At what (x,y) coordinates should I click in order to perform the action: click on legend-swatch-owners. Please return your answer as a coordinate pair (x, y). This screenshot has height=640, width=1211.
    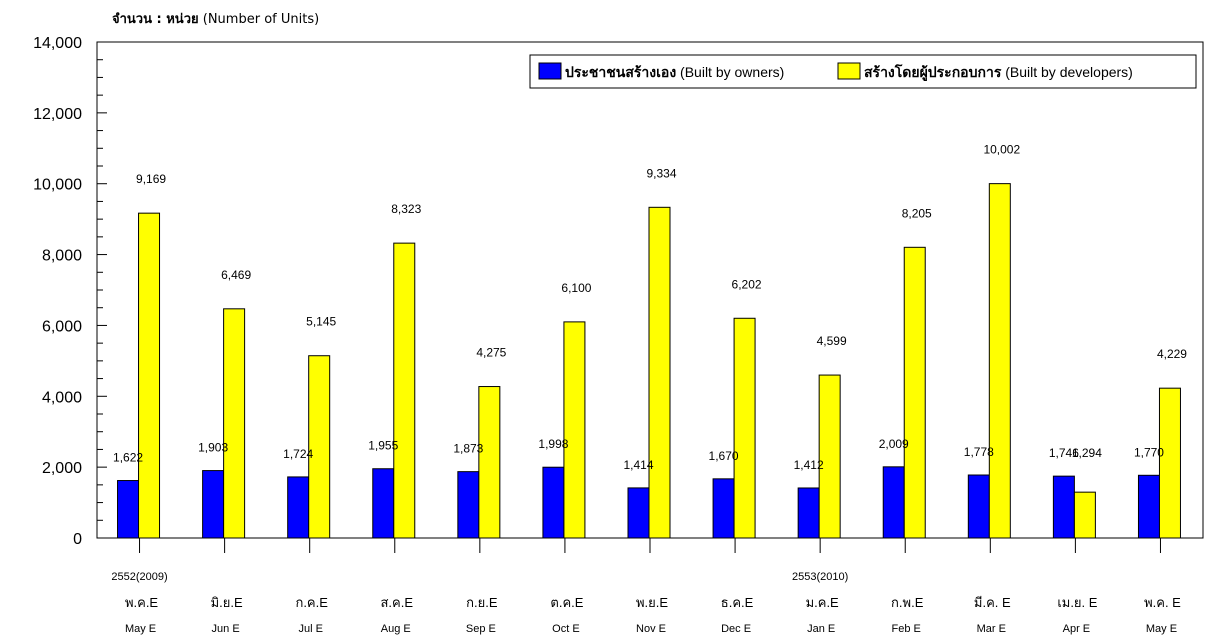
    Looking at the image, I should click on (550, 71).